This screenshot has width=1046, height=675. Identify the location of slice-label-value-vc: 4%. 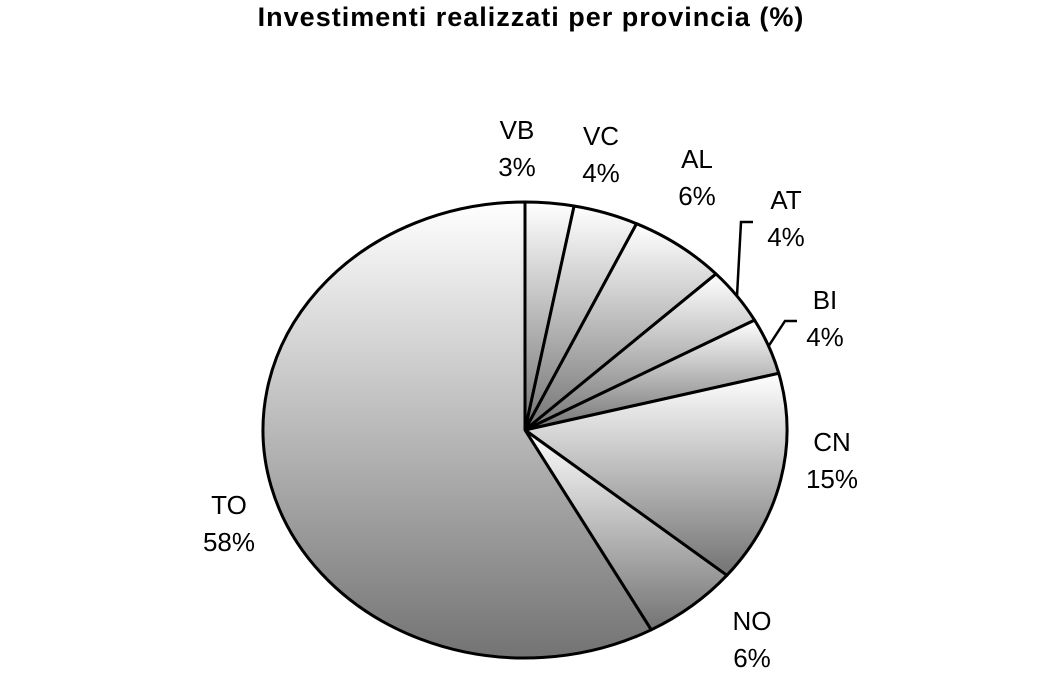
(601, 173).